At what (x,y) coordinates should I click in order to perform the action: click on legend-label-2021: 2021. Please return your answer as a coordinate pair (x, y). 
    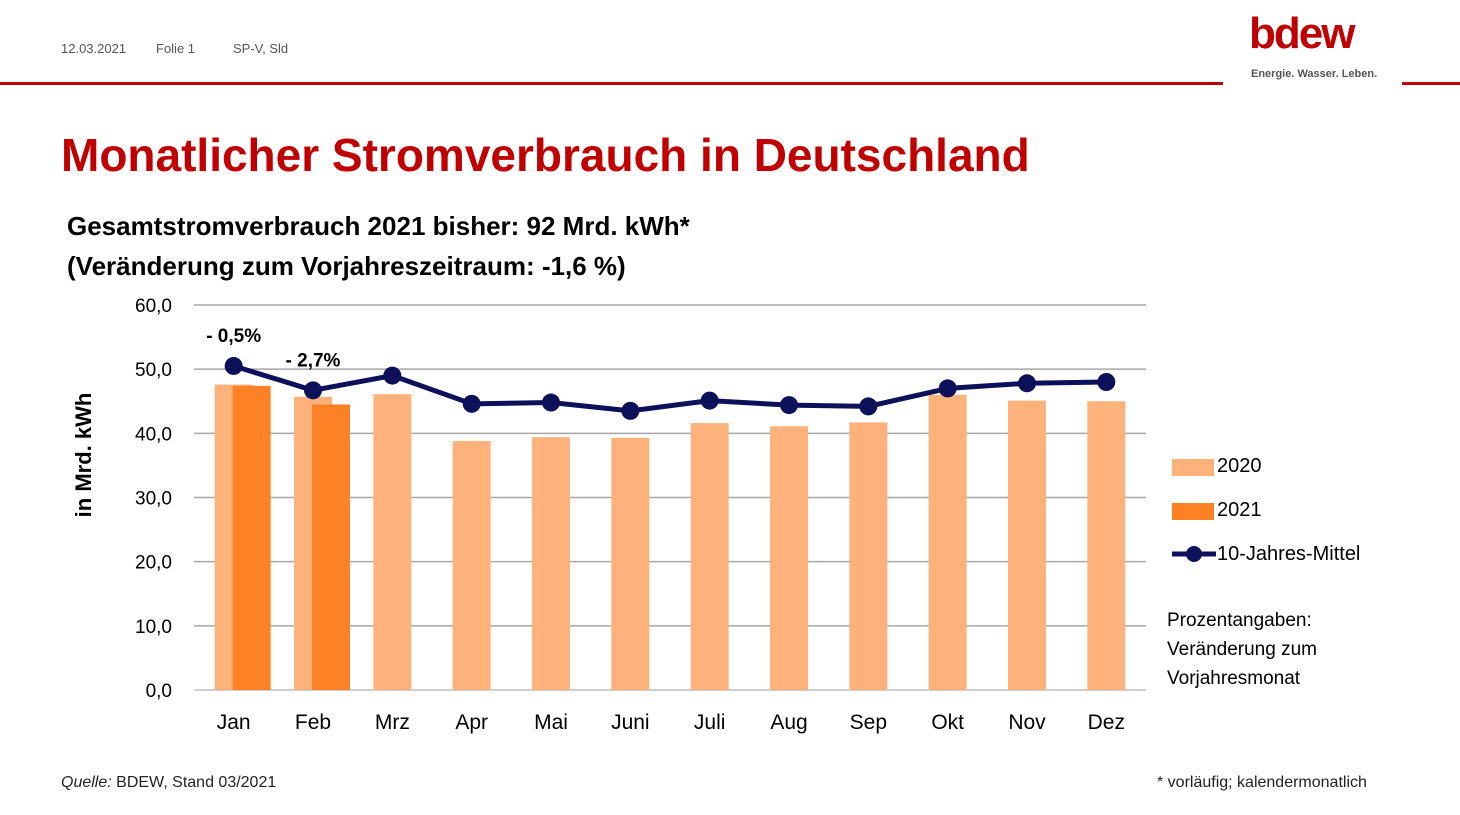
    Looking at the image, I should click on (1239, 510).